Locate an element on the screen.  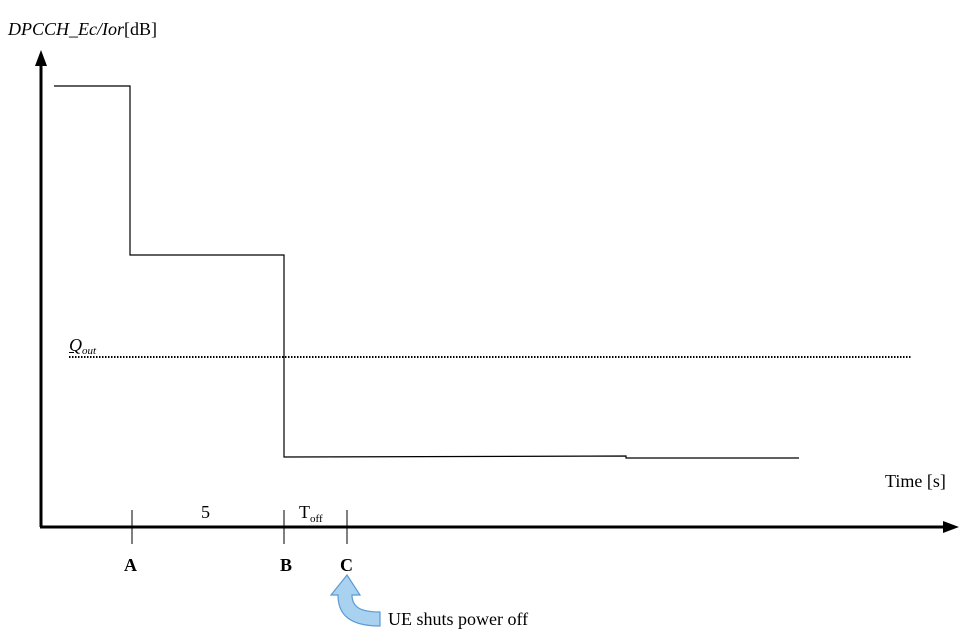
qout-label: Qout is located at coordinates (83, 346).